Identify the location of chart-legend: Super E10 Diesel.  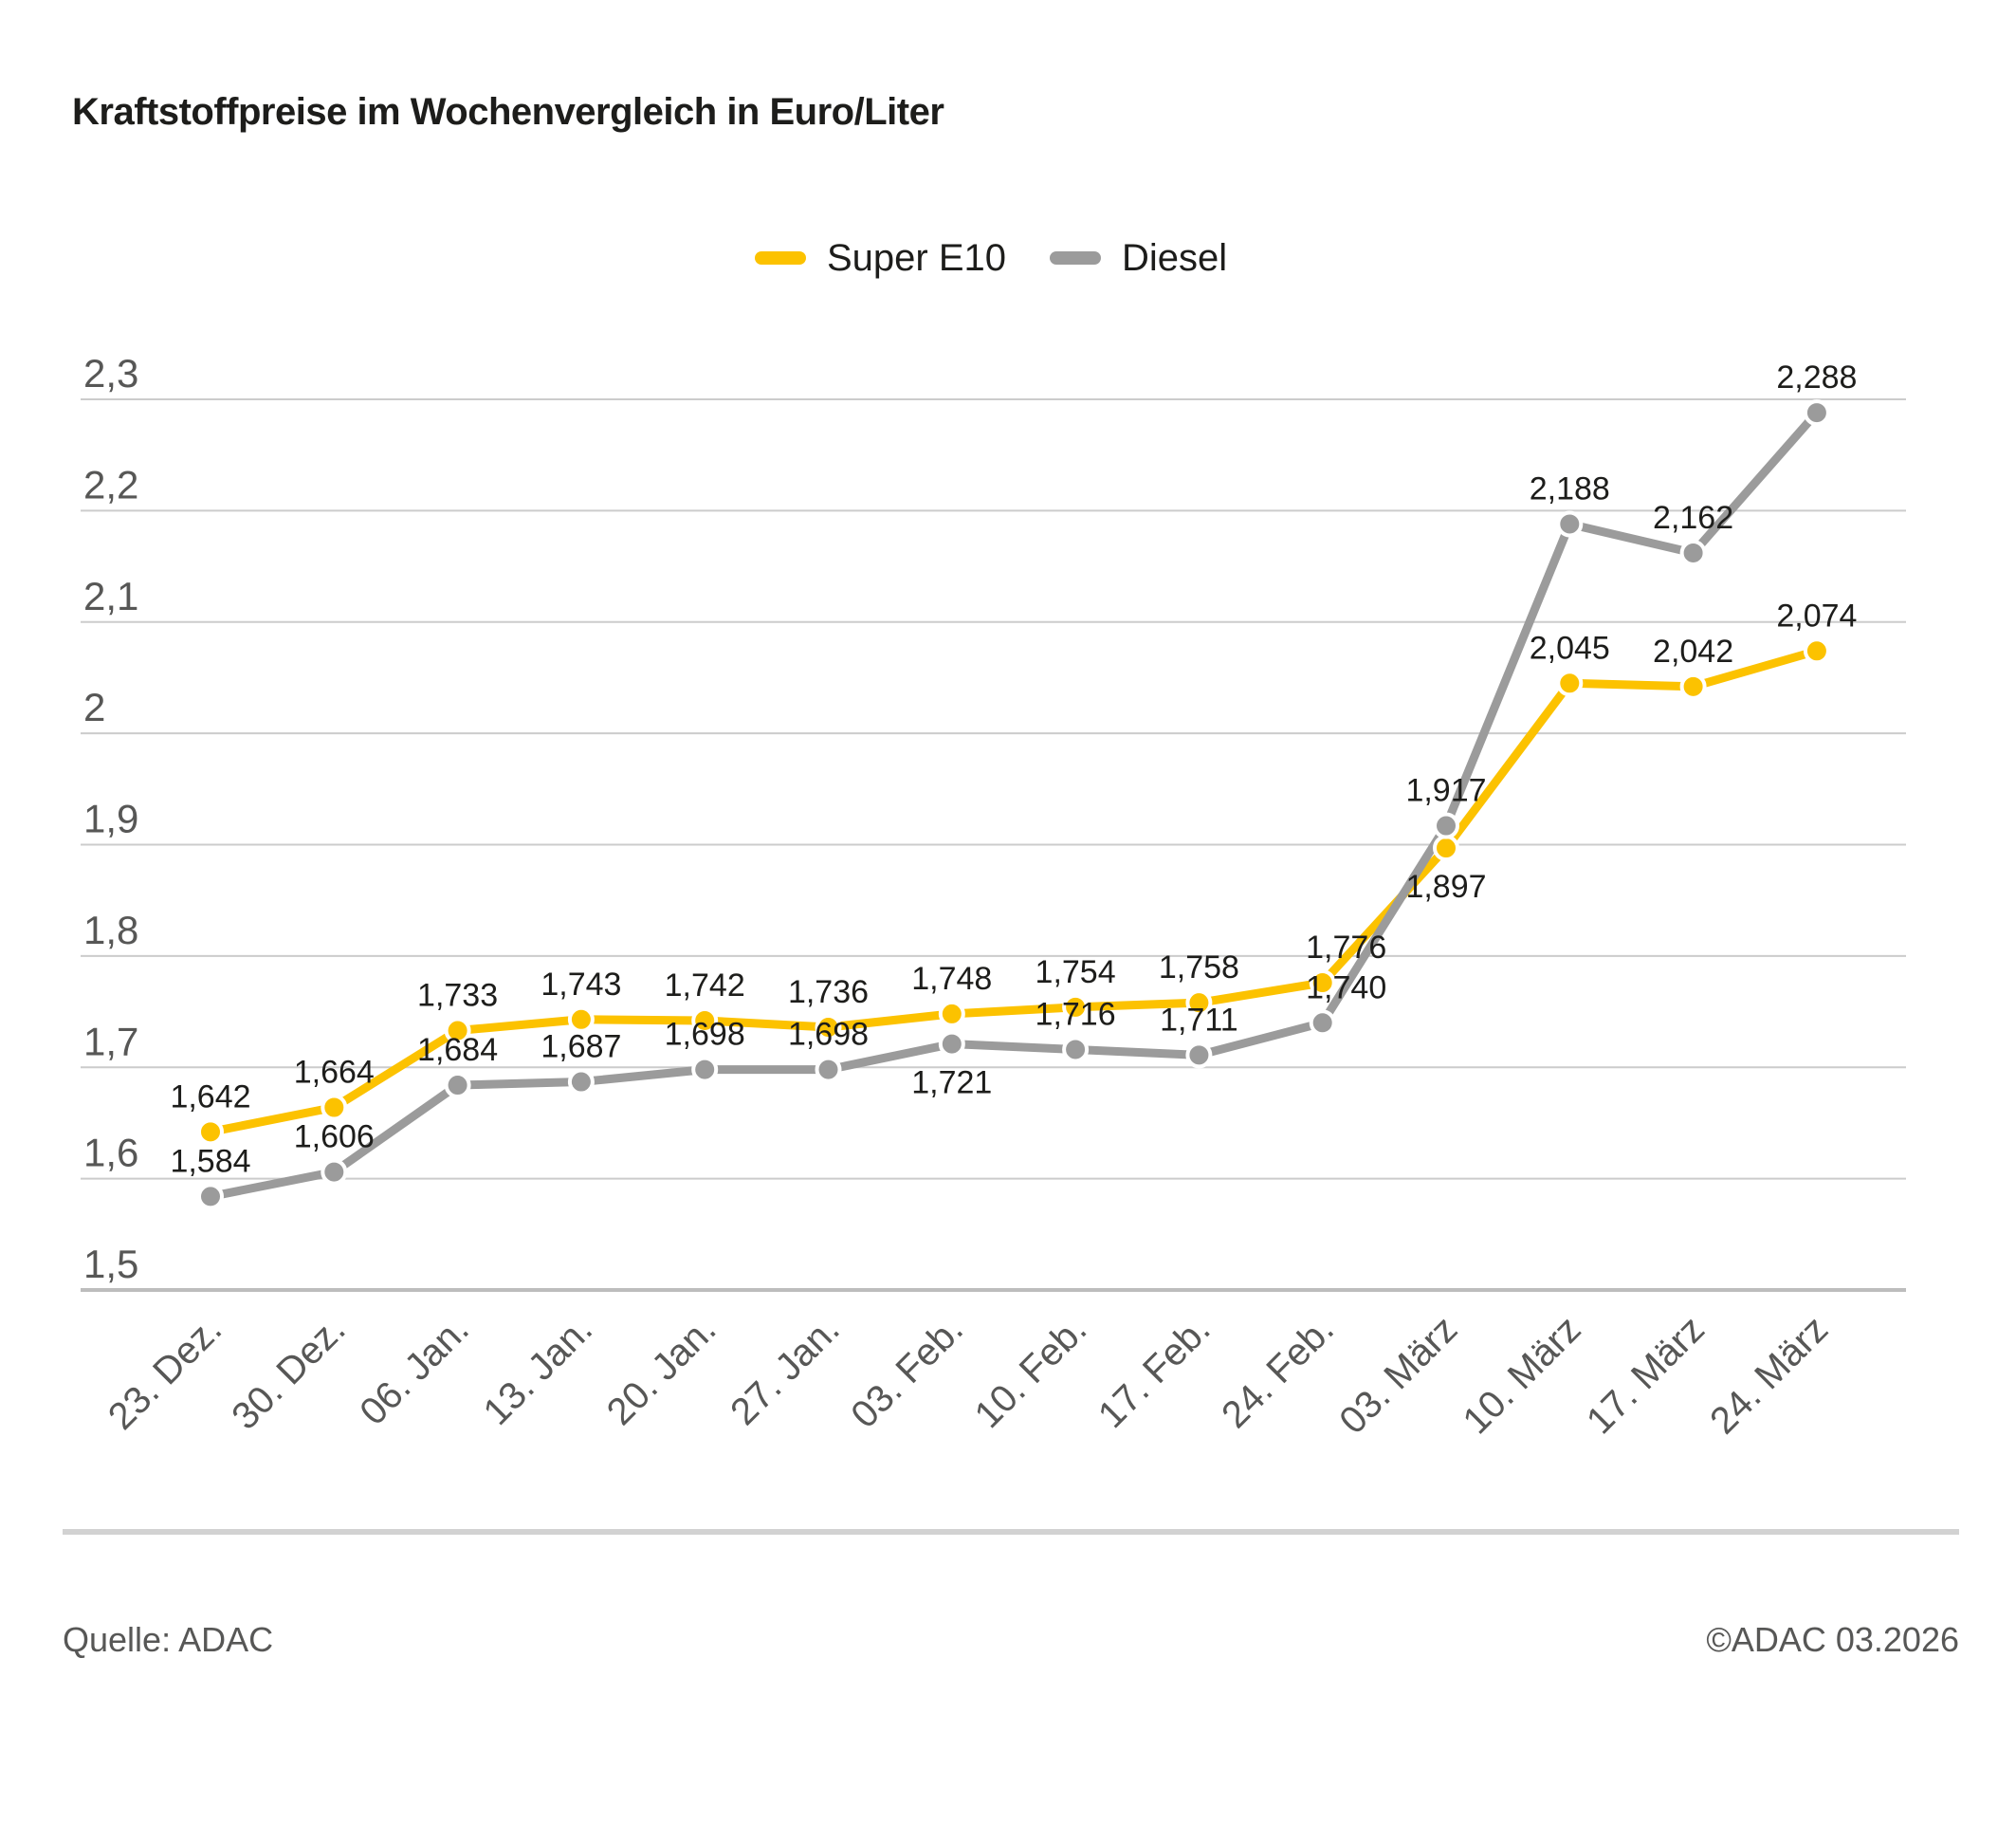
(991, 258).